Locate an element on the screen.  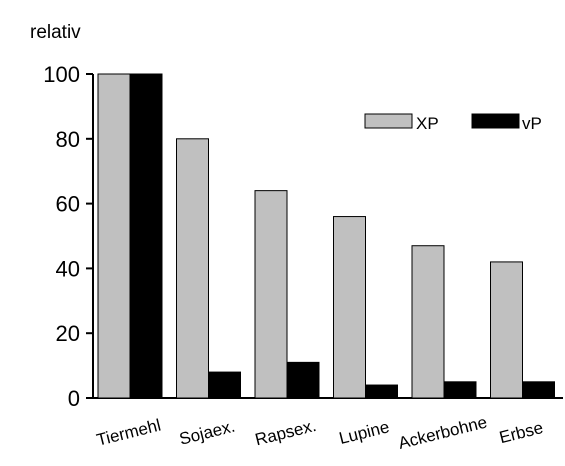
bar-XP-Ackerbohne is located at coordinates (428, 322).